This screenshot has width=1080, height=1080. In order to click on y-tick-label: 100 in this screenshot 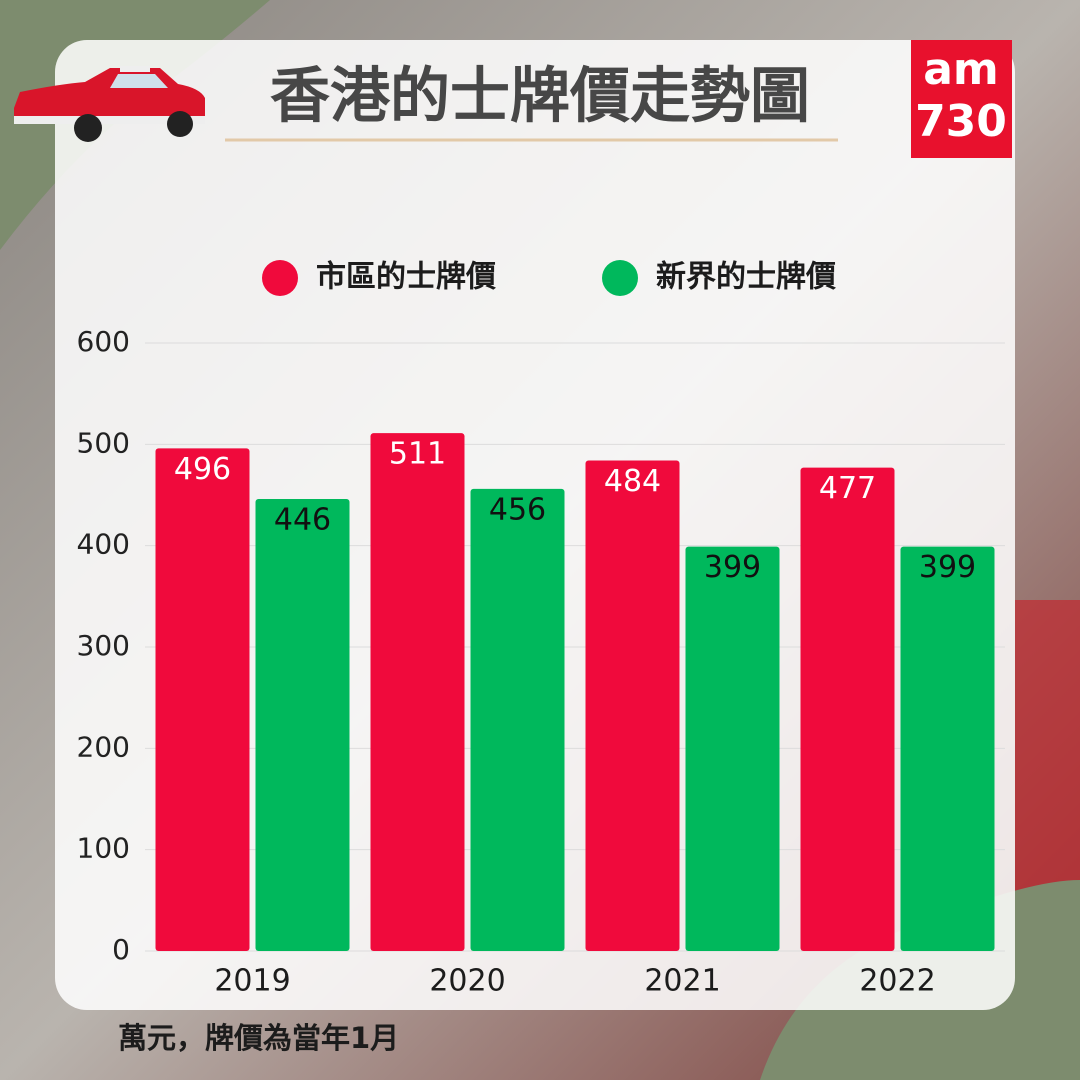, I will do `click(103, 848)`.